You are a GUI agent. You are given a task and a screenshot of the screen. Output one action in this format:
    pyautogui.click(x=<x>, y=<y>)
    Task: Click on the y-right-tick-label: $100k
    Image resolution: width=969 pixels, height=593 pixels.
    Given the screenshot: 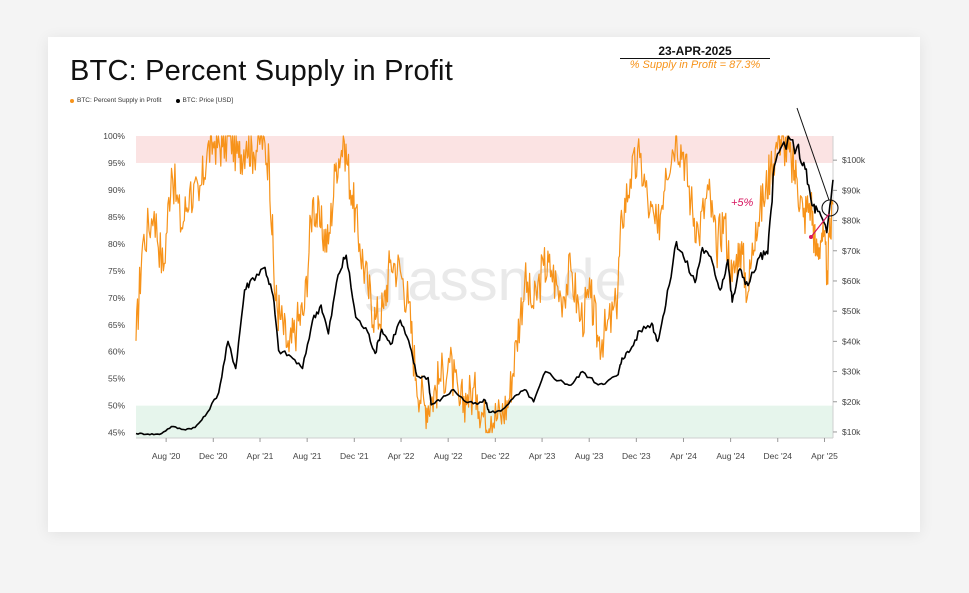 What is the action you would take?
    pyautogui.click(x=854, y=160)
    